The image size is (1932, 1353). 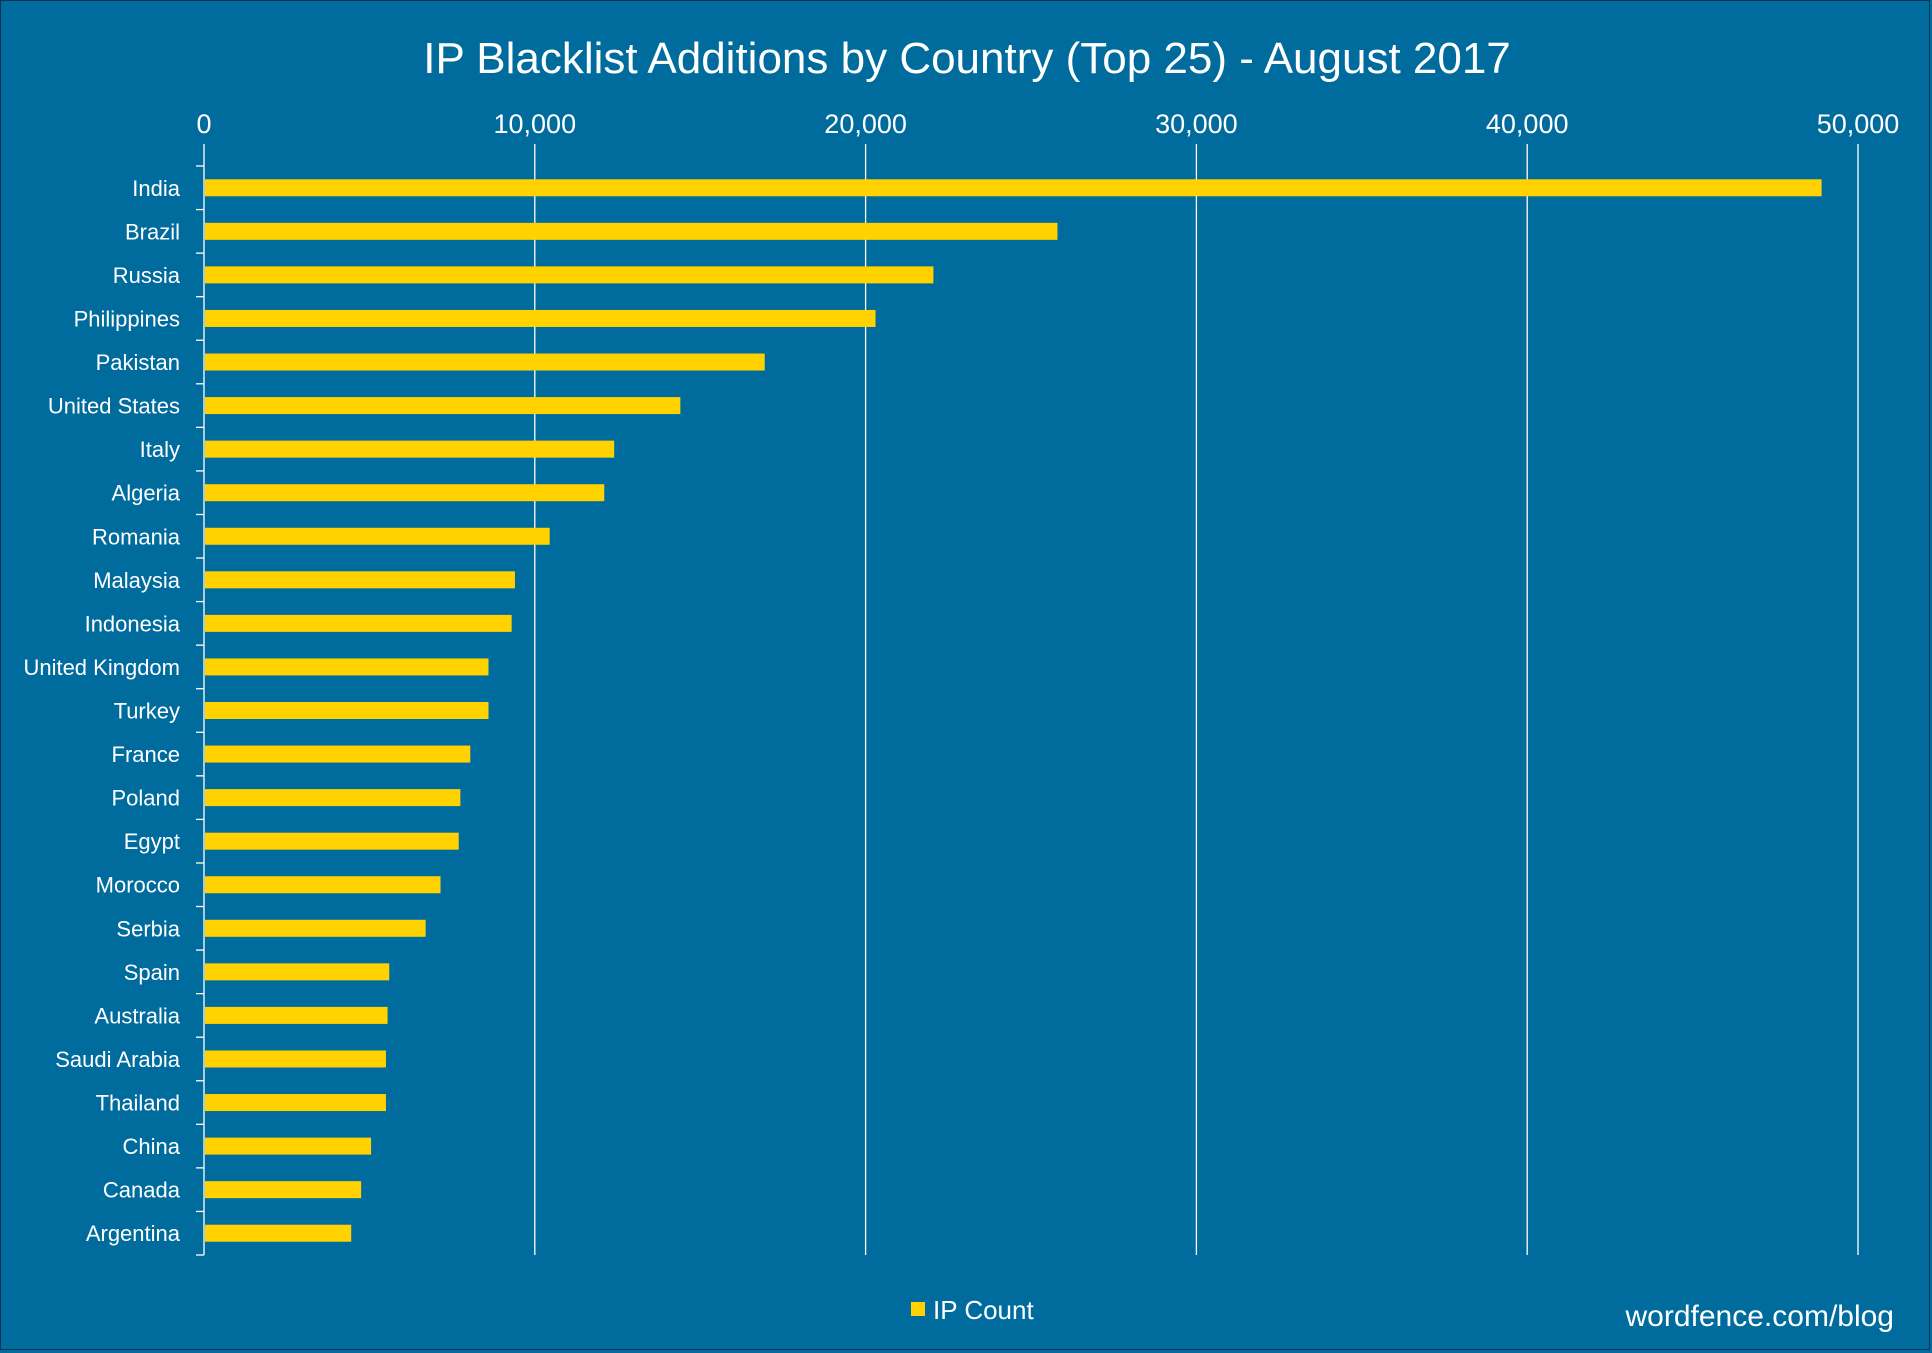 What do you see at coordinates (147, 275) in the screenshot?
I see `category-label: Russia` at bounding box center [147, 275].